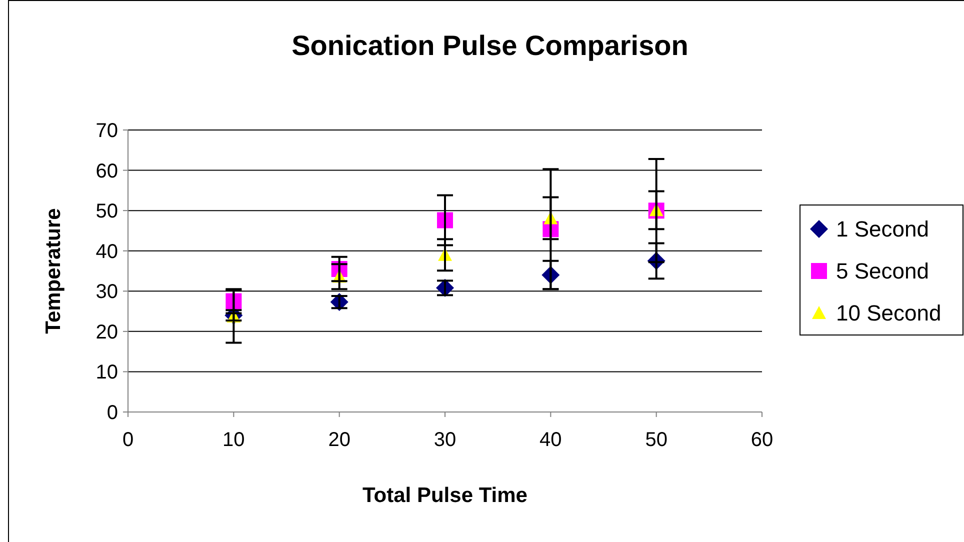 This screenshot has height=542, width=964. Describe the element at coordinates (339, 440) in the screenshot. I see `x-tick-label: 20` at that location.